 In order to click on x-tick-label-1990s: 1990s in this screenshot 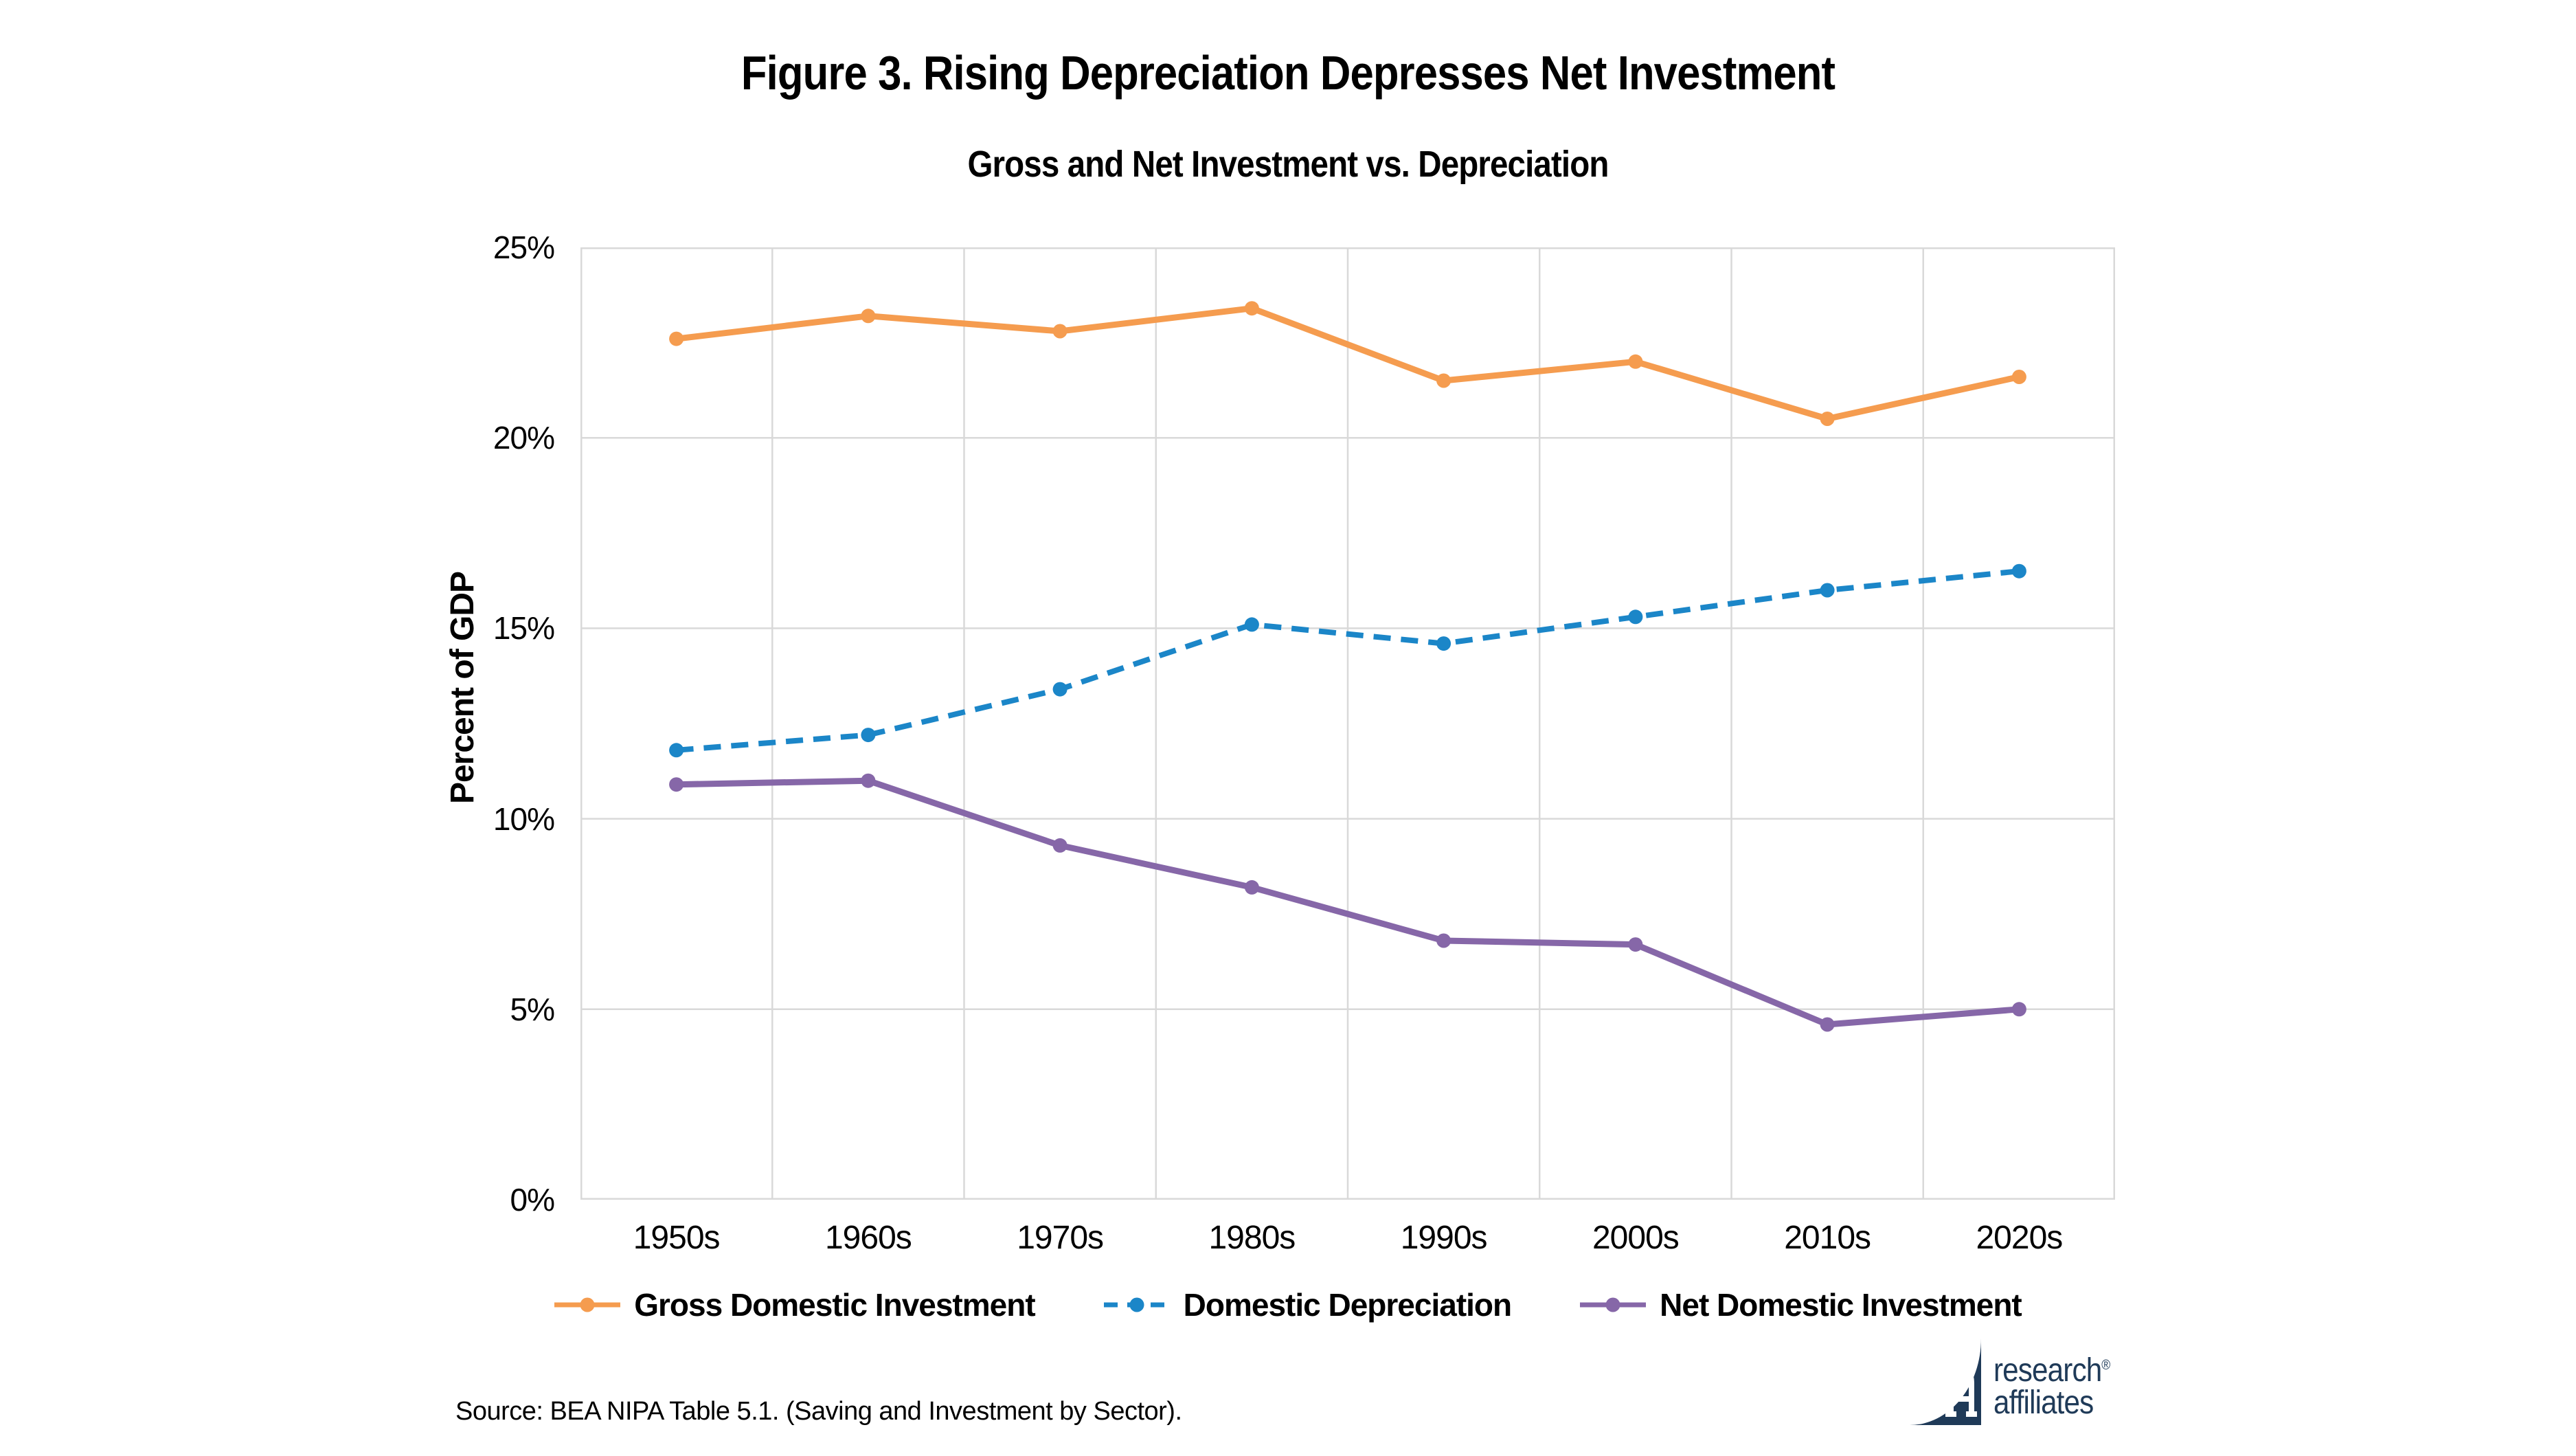, I will do `click(1444, 1238)`.